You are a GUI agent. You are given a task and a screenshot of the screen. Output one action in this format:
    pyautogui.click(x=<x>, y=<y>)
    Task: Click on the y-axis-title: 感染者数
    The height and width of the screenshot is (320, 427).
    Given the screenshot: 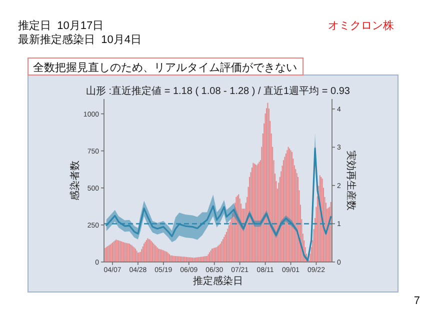 What is the action you would take?
    pyautogui.click(x=75, y=180)
    